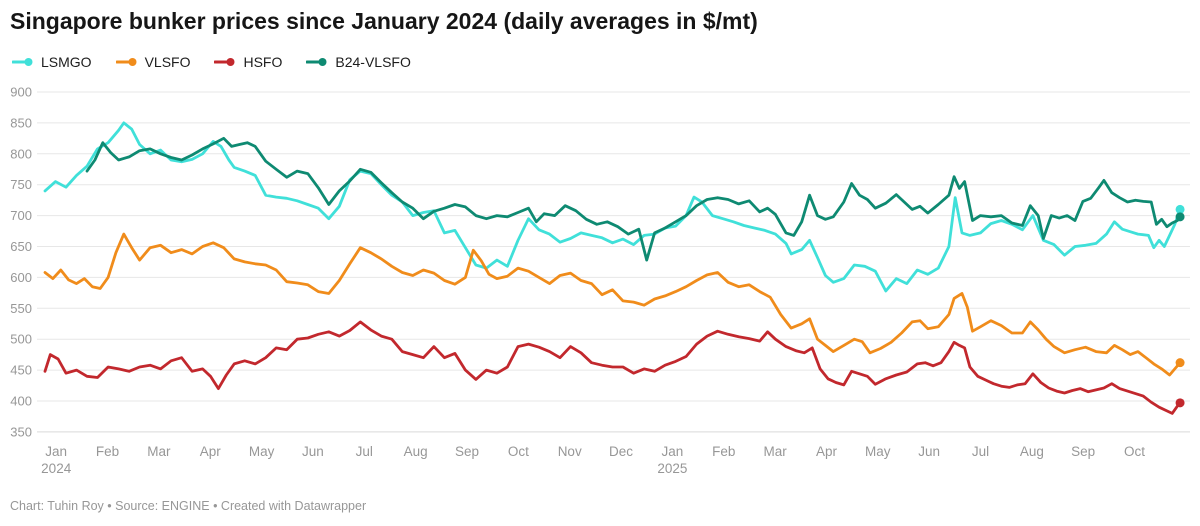 Image resolution: width=1200 pixels, height=526 pixels. What do you see at coordinates (1180, 217) in the screenshot?
I see `series-end-dot-b24-vlsfo` at bounding box center [1180, 217].